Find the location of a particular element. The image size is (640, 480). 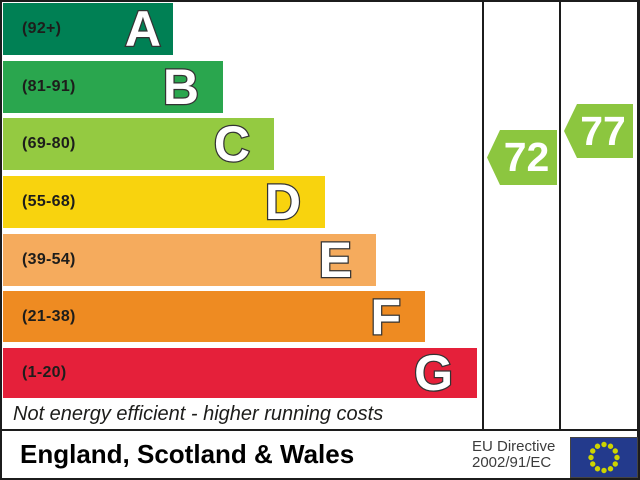

current-rating-arrow: 72 is located at coordinates (522, 157).